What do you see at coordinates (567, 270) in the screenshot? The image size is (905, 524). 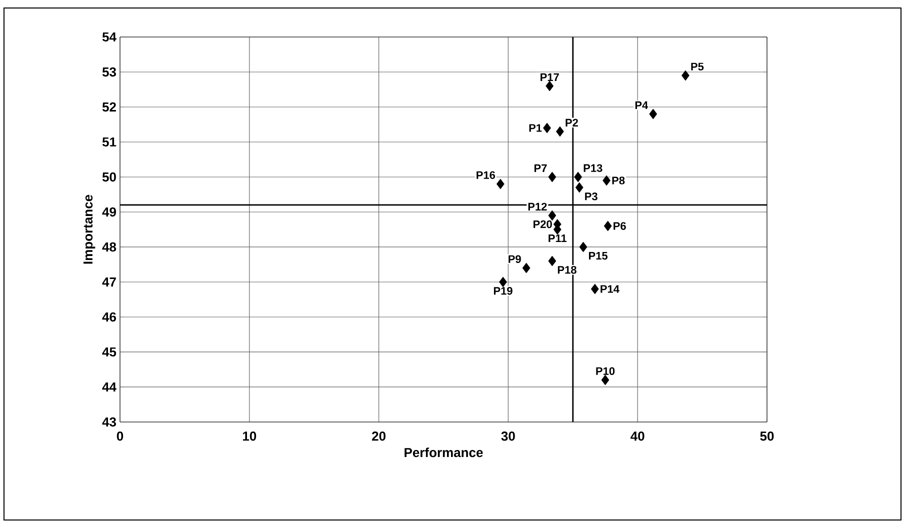 I see `annotation: P18` at bounding box center [567, 270].